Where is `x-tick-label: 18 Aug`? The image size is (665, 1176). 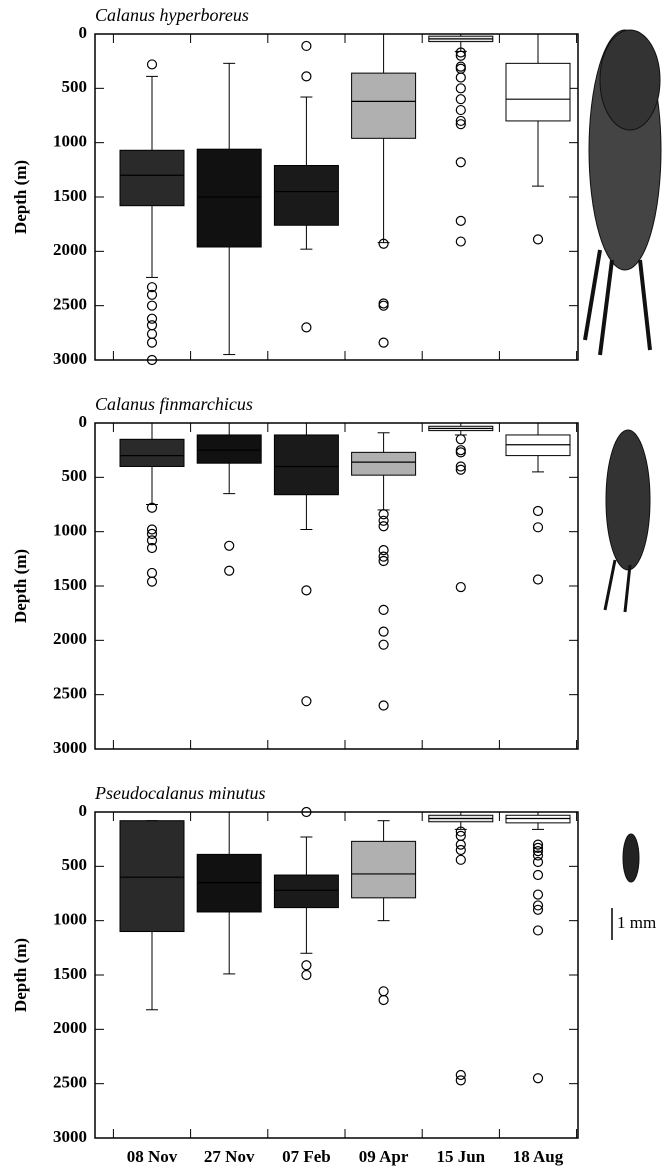
x-tick-label: 18 Aug is located at coordinates (538, 1156).